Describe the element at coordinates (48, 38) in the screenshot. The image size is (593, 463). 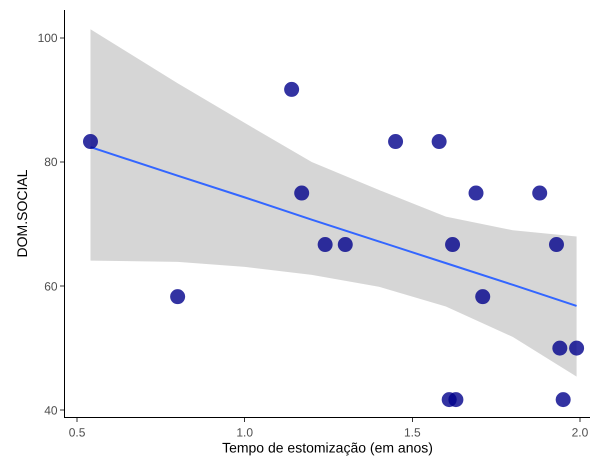
I see `y-tick-label: 100` at that location.